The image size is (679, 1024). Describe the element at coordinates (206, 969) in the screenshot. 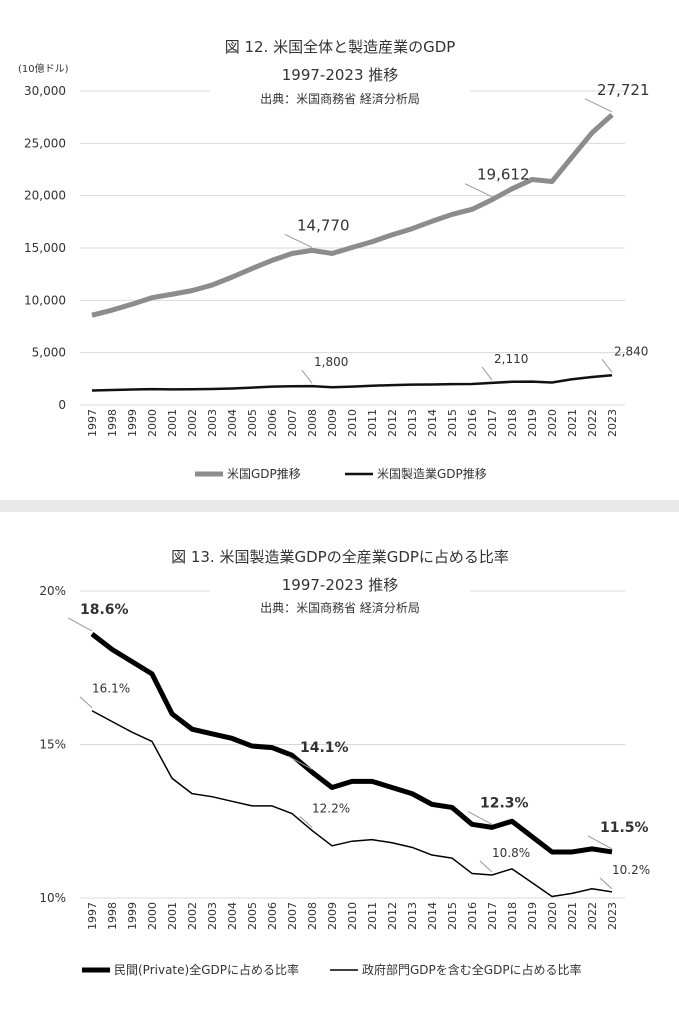

I see `legend-label: 民間(Private)全GDPに占める比率` at that location.